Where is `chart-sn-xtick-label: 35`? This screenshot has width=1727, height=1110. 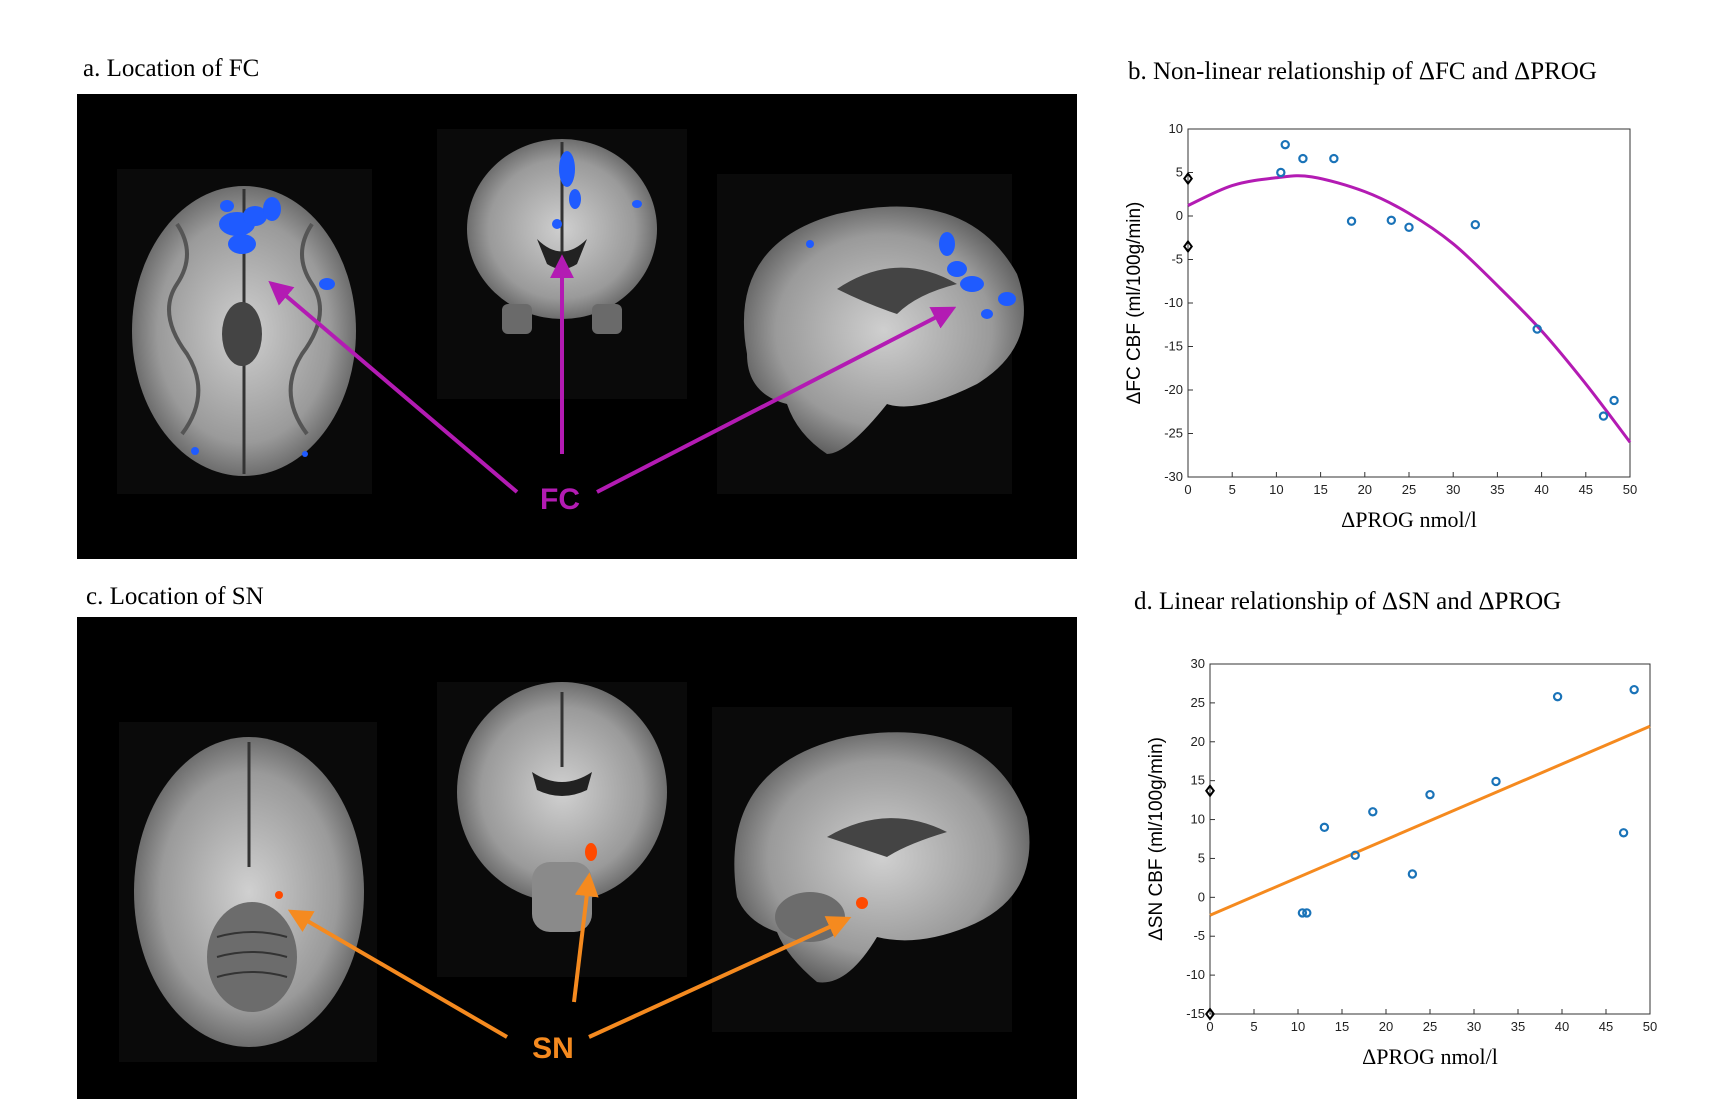 chart-sn-xtick-label: 35 is located at coordinates (1518, 1026).